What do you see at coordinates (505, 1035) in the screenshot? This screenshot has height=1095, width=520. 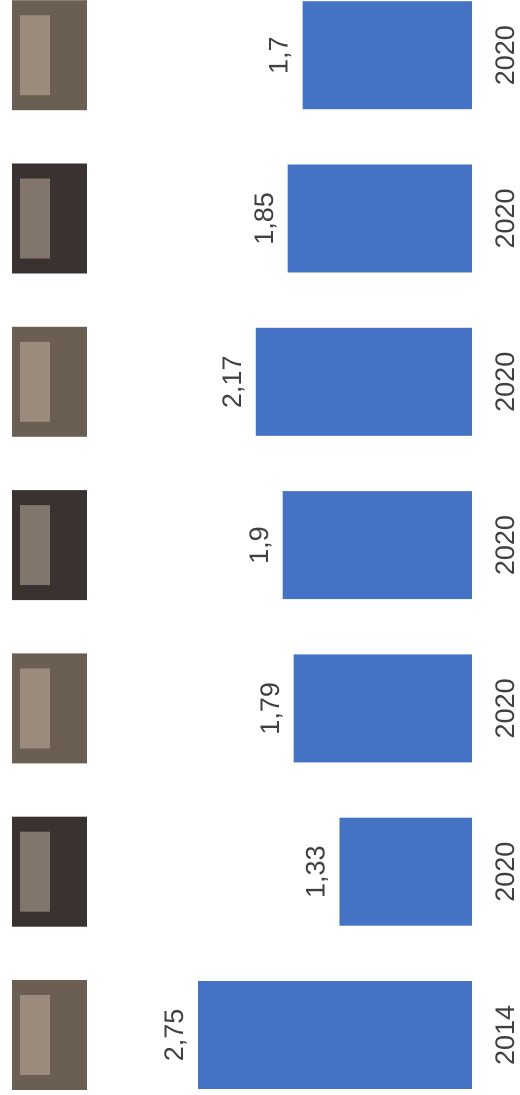 I see `x-tick-label: 2014` at bounding box center [505, 1035].